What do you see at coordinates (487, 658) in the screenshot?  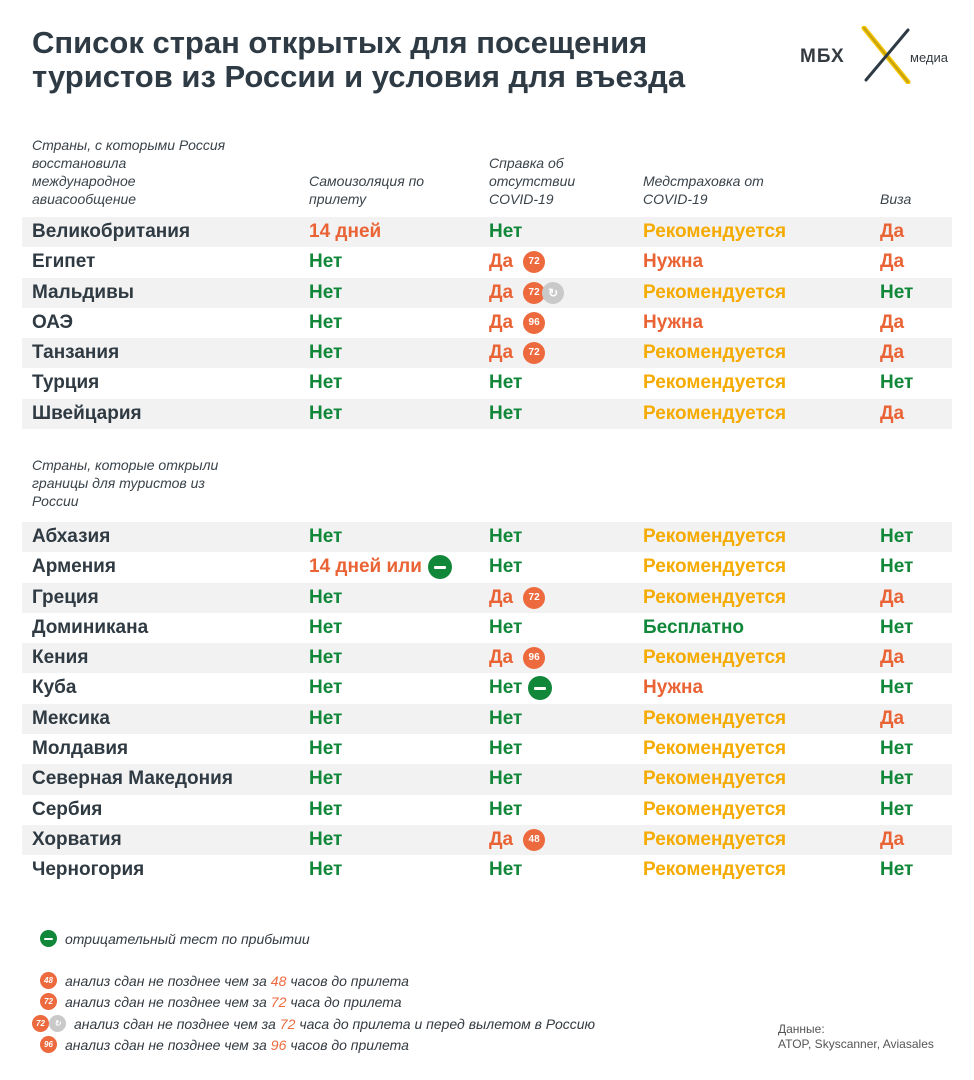 I see `table-row: Кения Нет Да 96 Рекомендуется Да` at bounding box center [487, 658].